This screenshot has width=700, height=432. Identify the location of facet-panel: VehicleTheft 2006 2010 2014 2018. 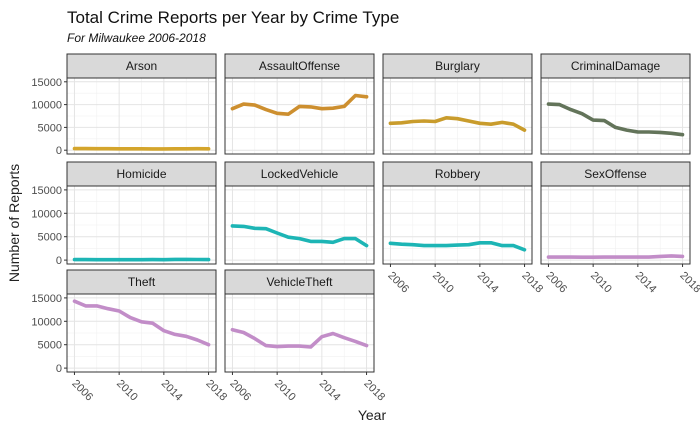
(305, 336).